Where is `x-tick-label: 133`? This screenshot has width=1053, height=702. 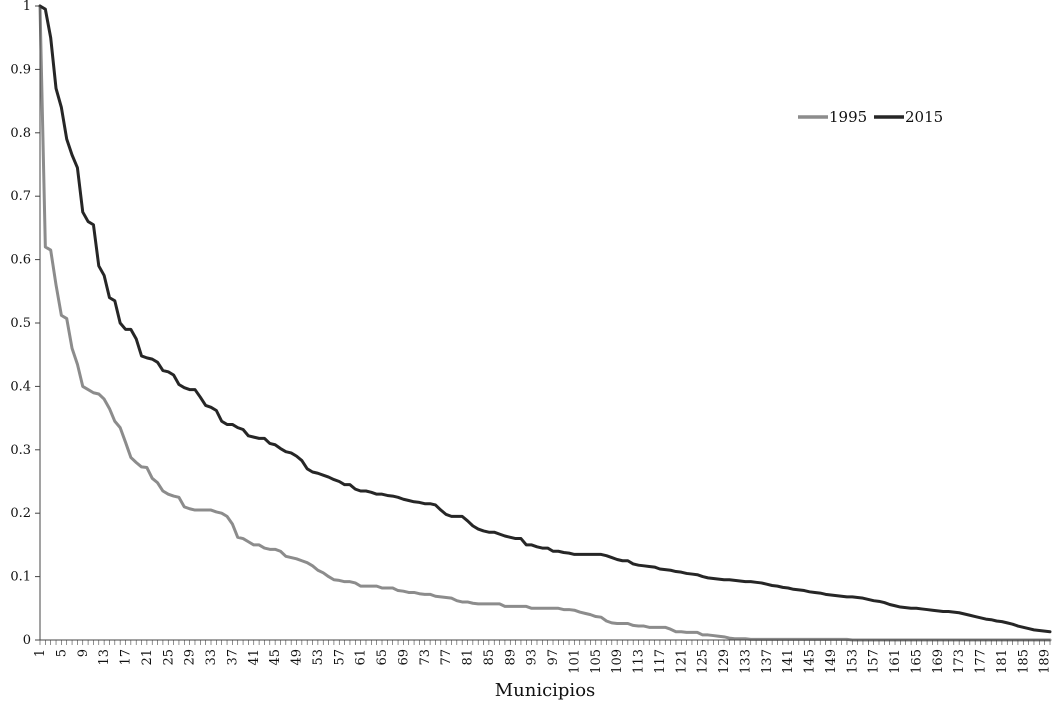
x-tick-label: 133 is located at coordinates (745, 661).